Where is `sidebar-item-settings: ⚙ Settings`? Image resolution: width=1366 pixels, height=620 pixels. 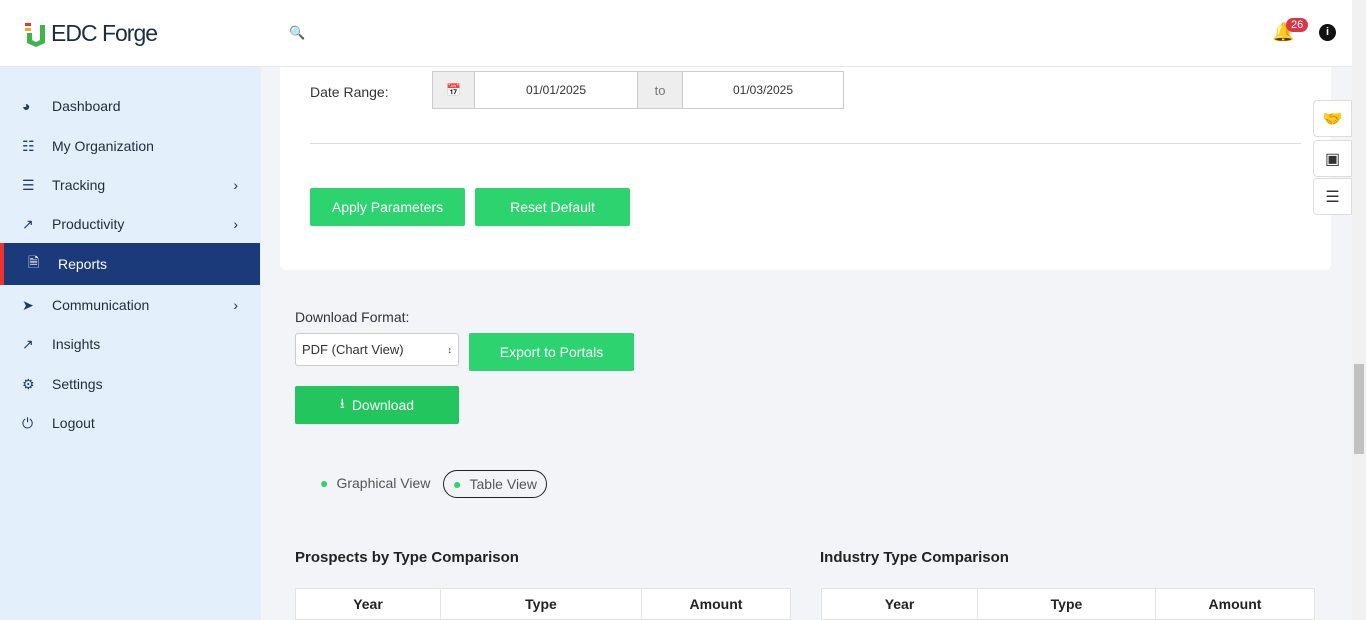
sidebar-item-settings: ⚙ Settings is located at coordinates (130, 384).